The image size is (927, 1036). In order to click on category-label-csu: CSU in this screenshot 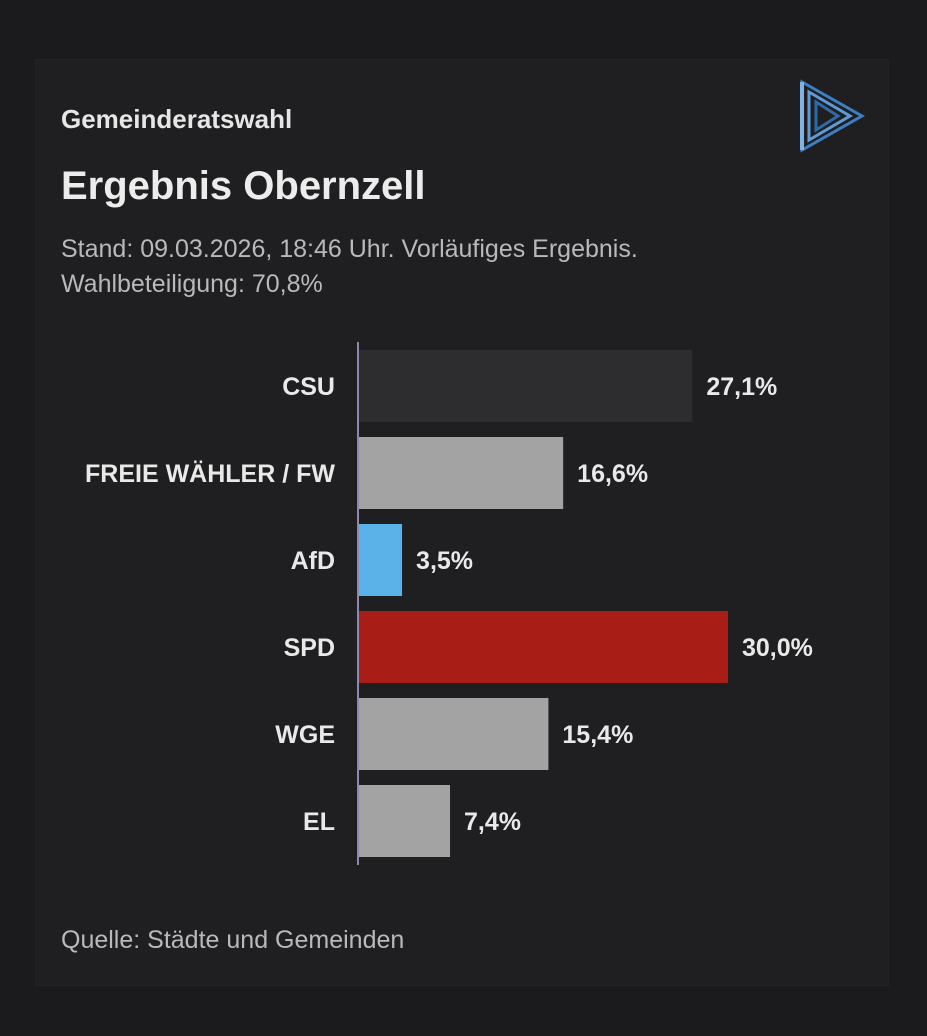, I will do `click(308, 387)`.